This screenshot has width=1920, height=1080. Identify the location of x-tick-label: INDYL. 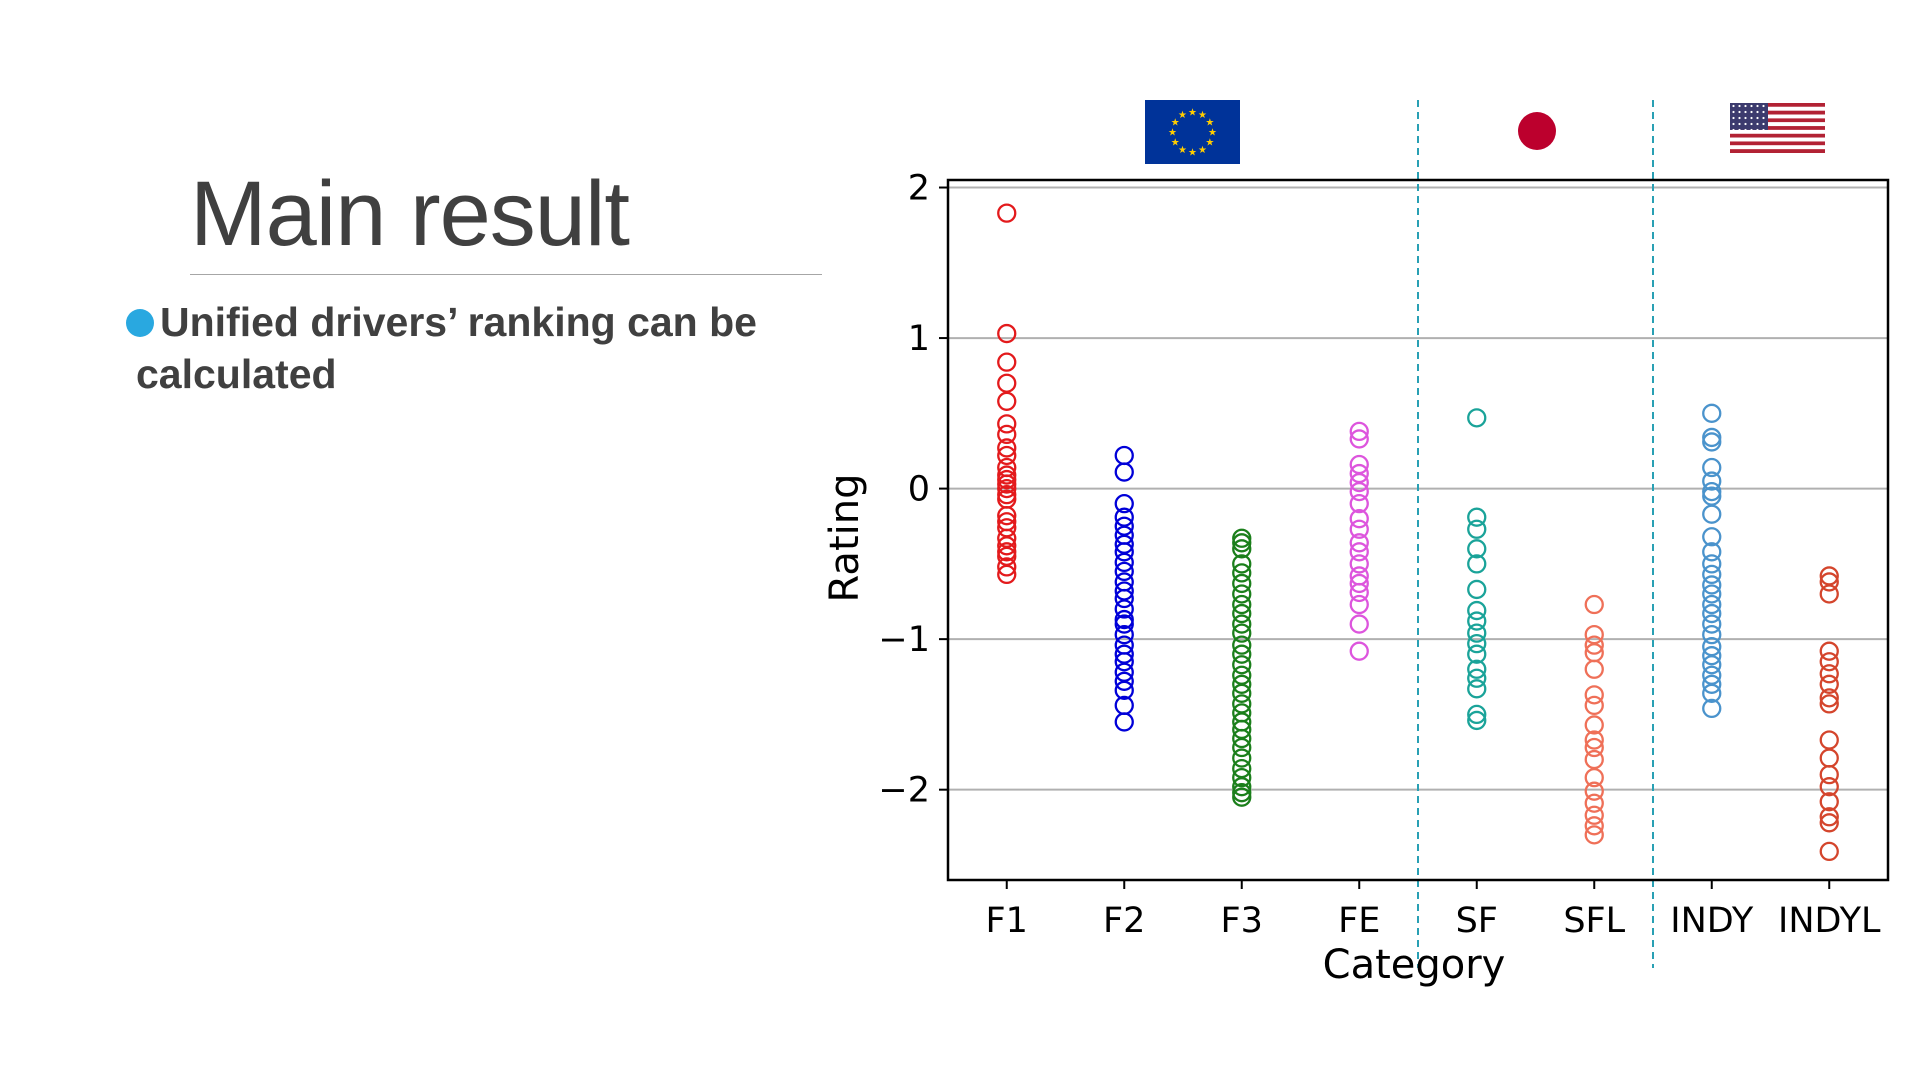
(1829, 921).